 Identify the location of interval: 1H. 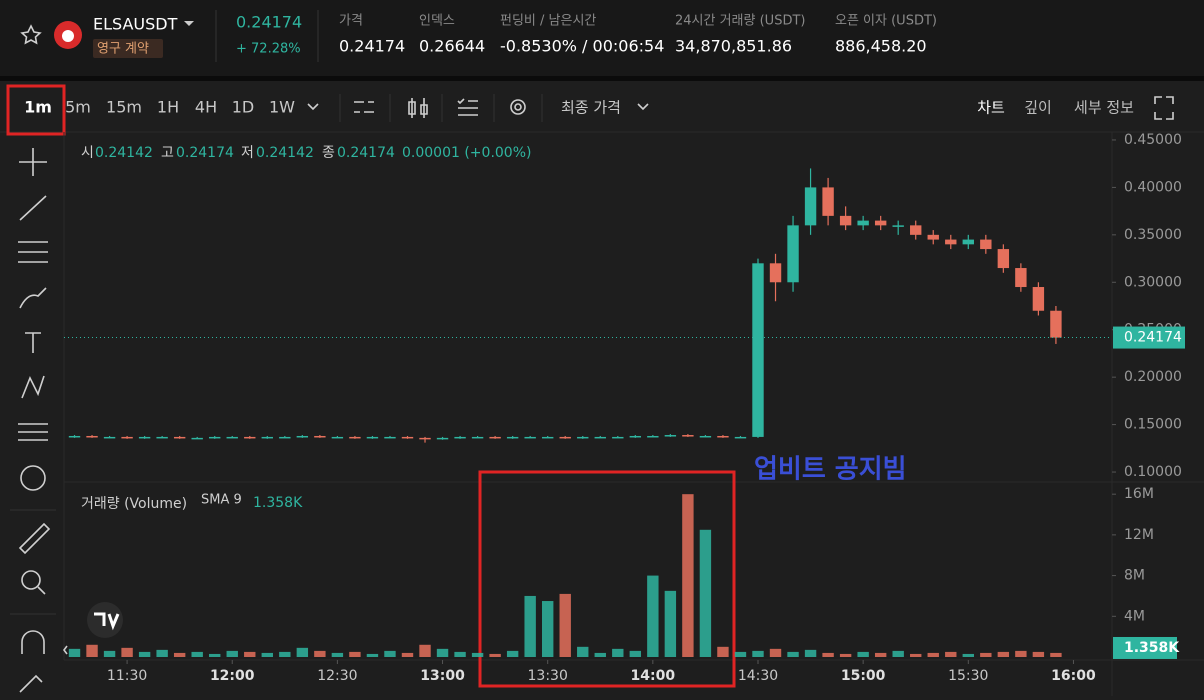
(168, 107).